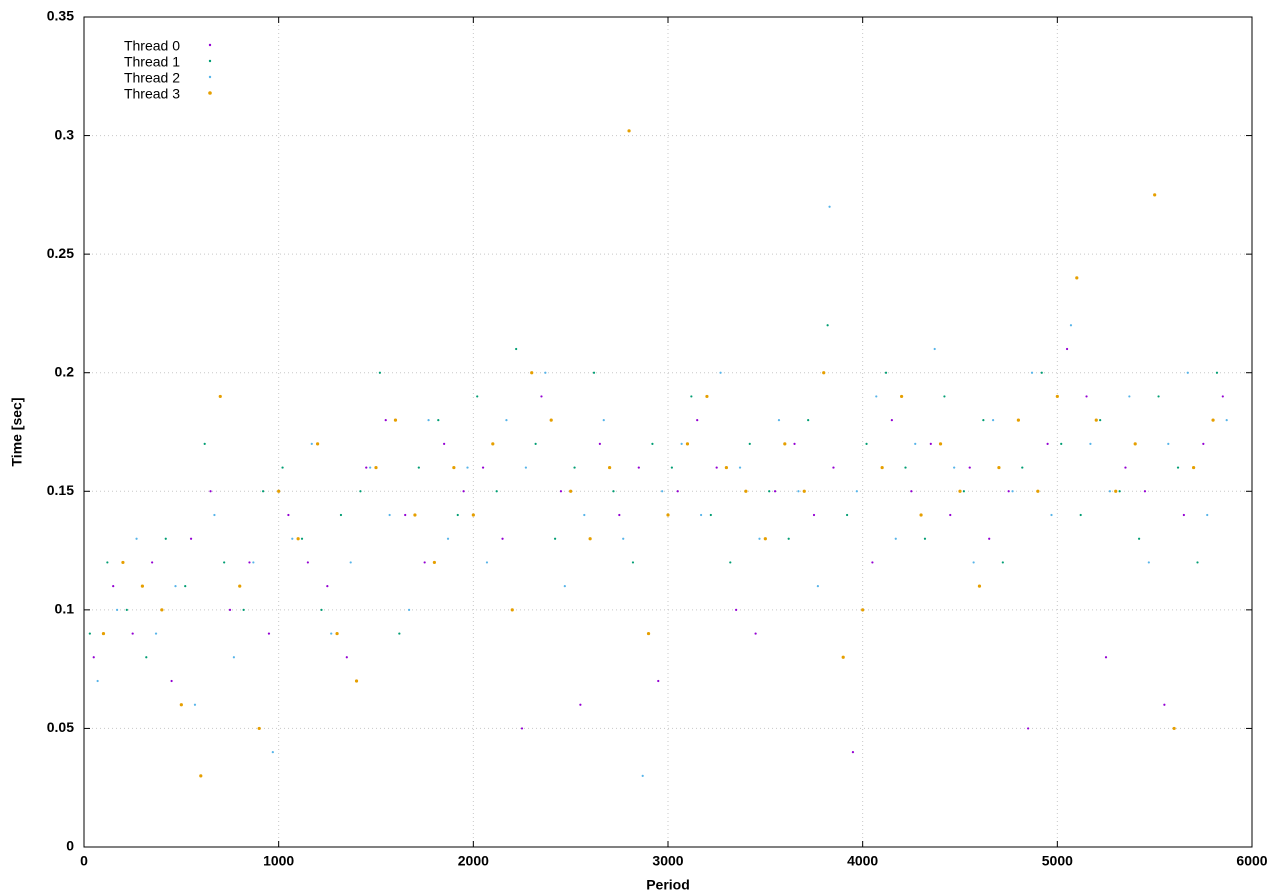  What do you see at coordinates (60, 253) in the screenshot?
I see `y-tick-label: 0.25` at bounding box center [60, 253].